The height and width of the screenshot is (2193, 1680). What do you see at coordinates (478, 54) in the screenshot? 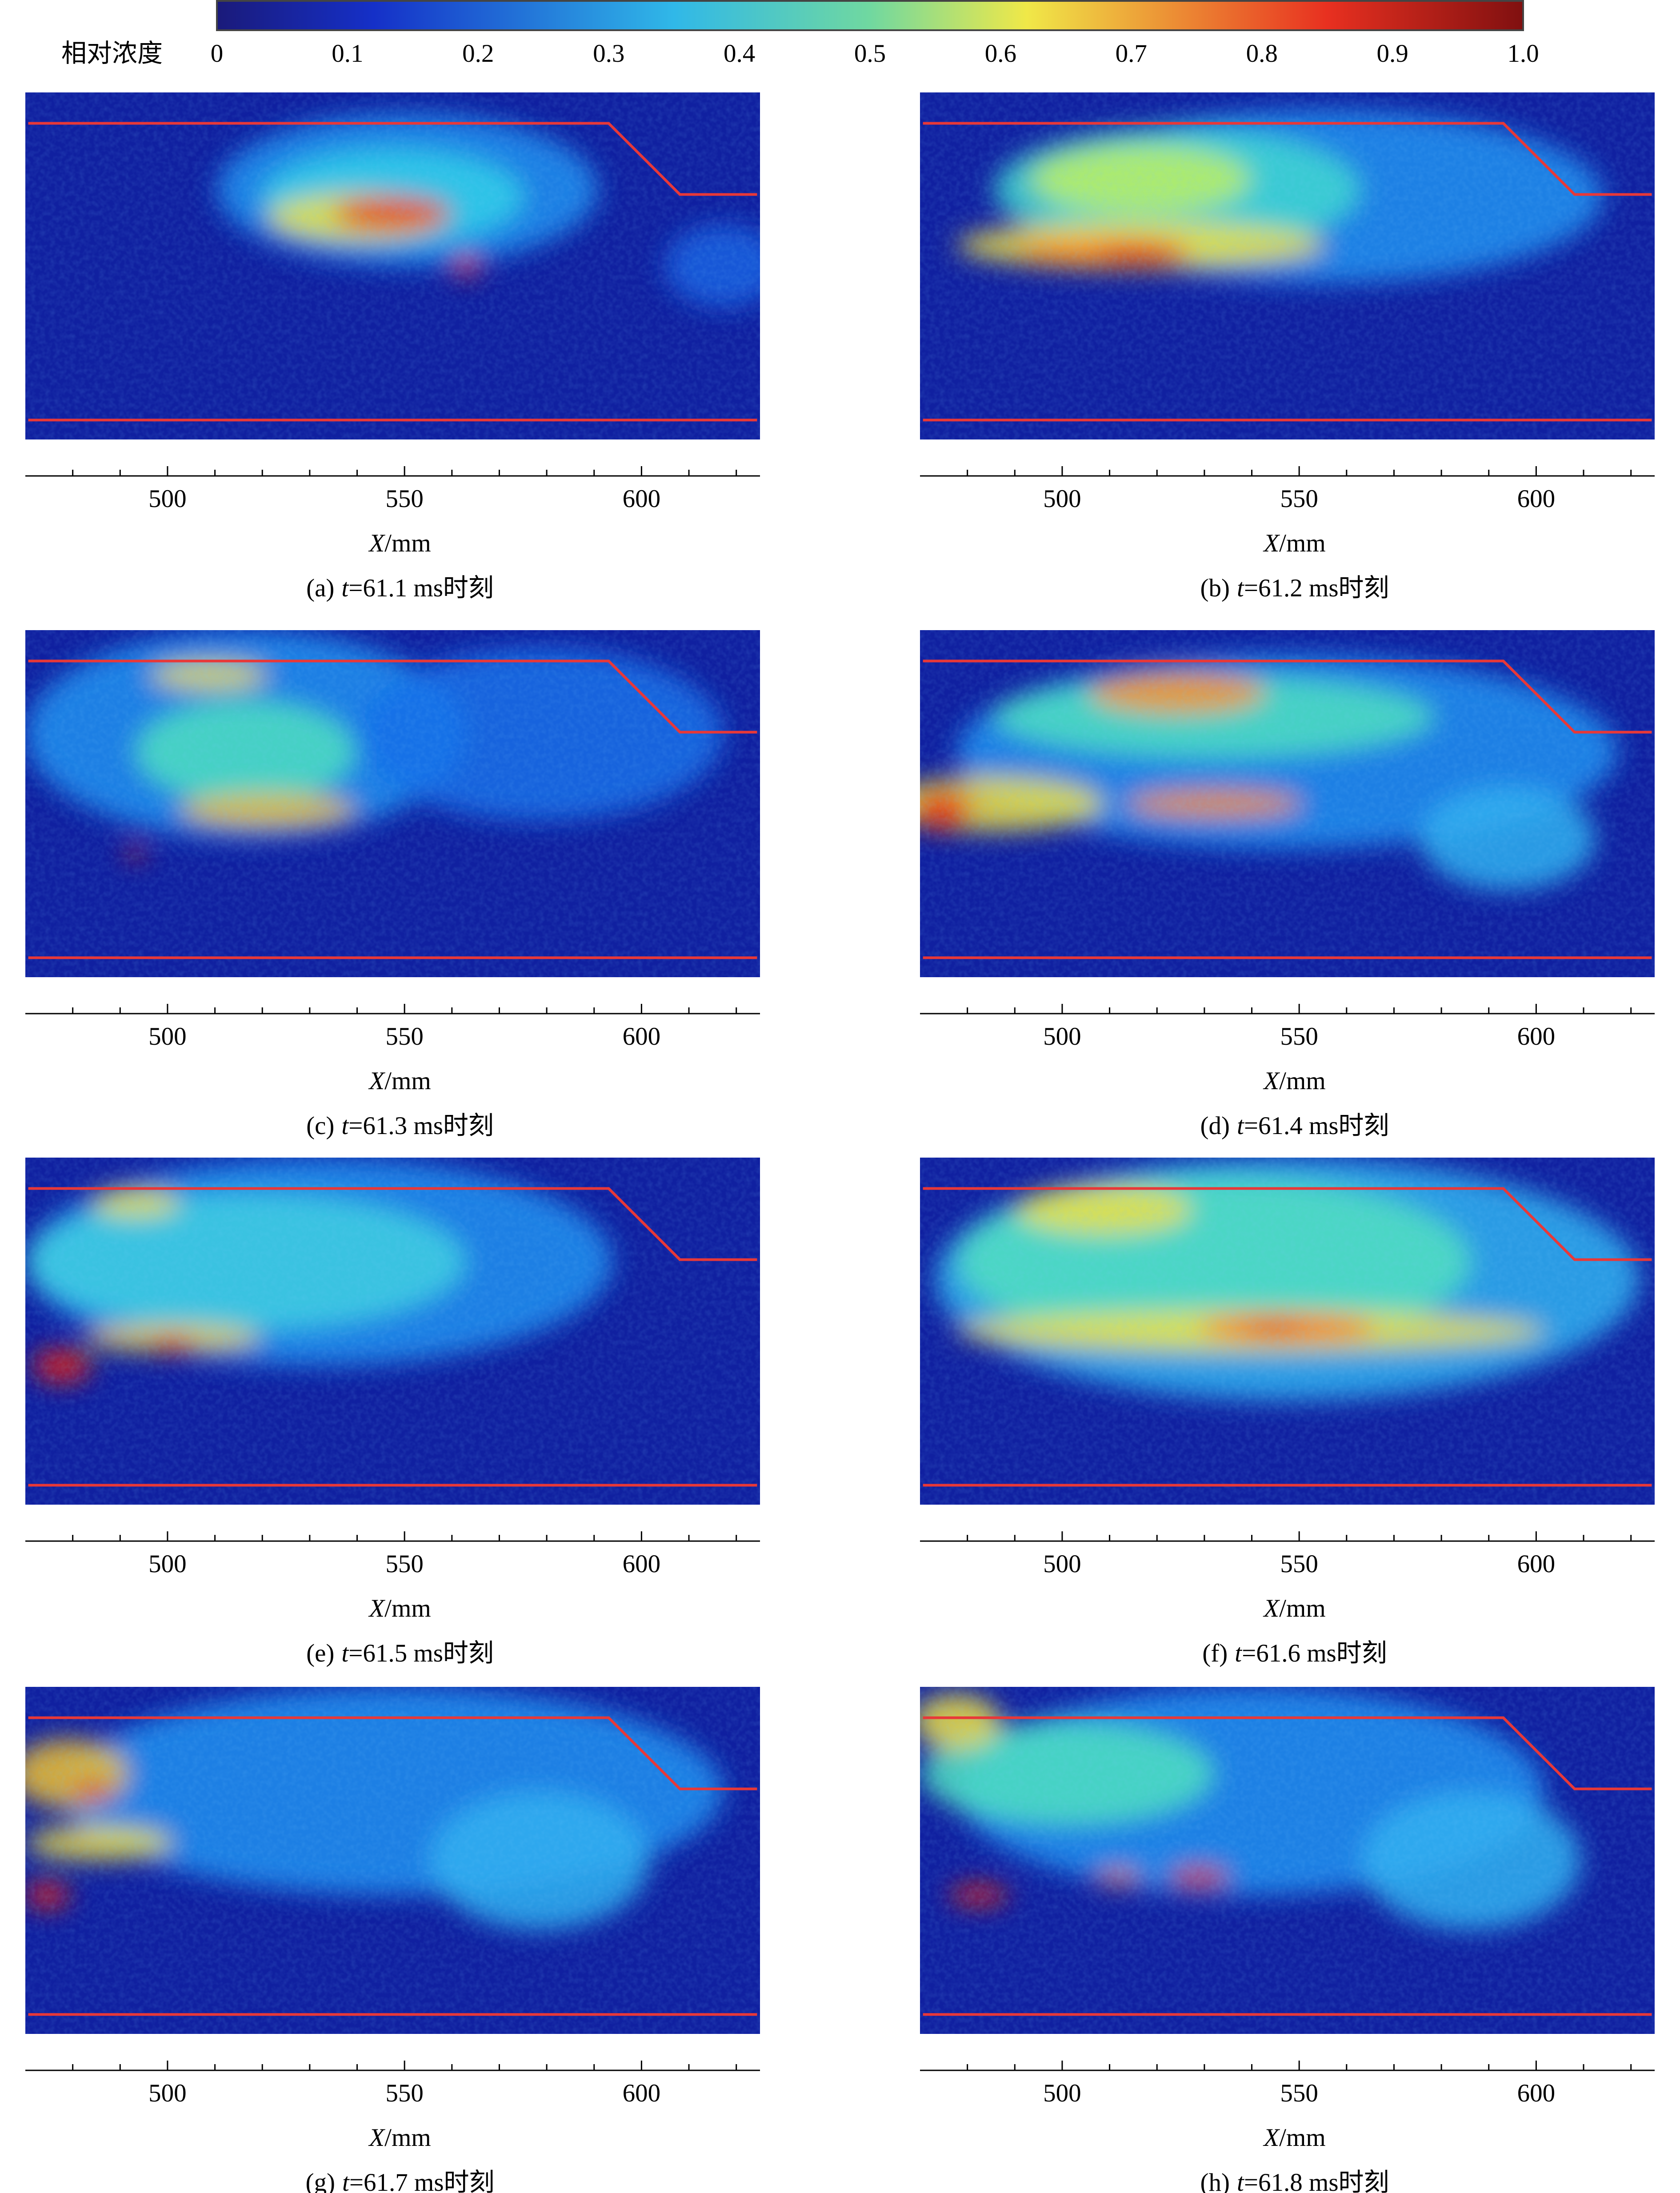
I see `colorbar-tick-label: 0.2` at bounding box center [478, 54].